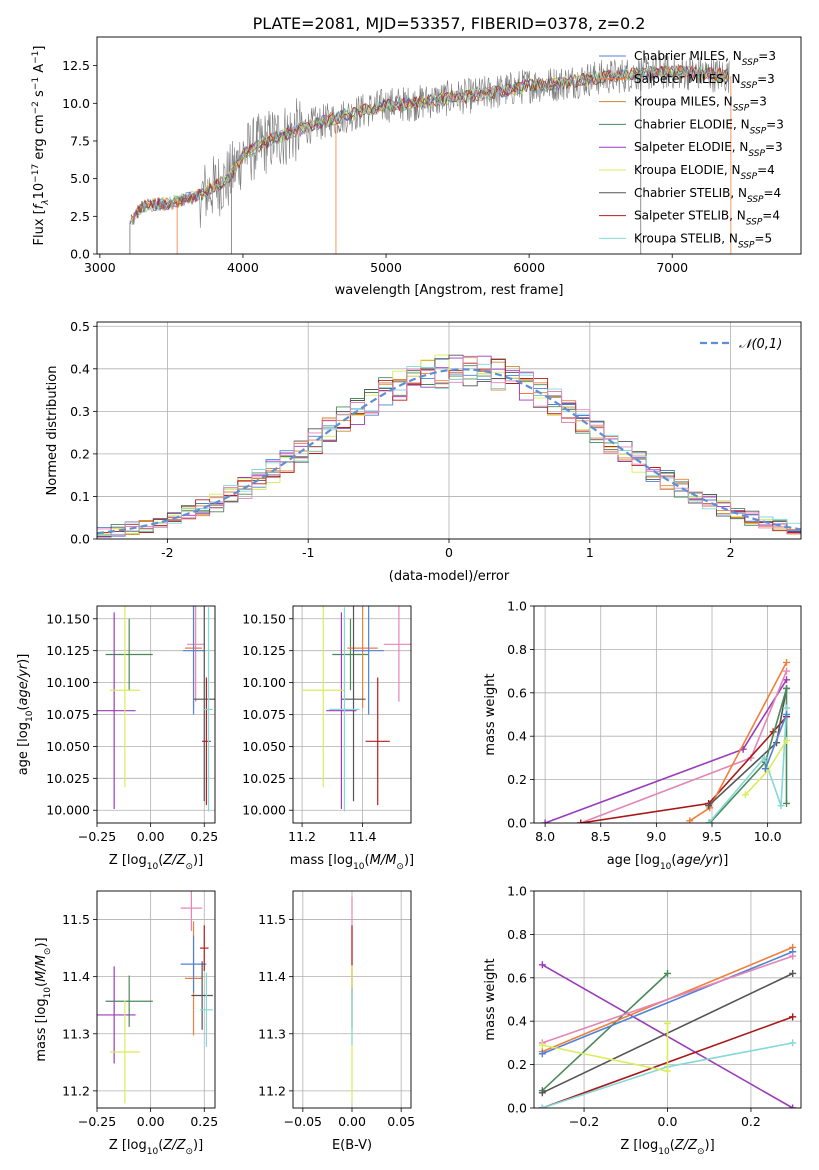 The width and height of the screenshot is (819, 1170). Describe the element at coordinates (529, 267) in the screenshot. I see `x-tick-label: 6000` at that location.